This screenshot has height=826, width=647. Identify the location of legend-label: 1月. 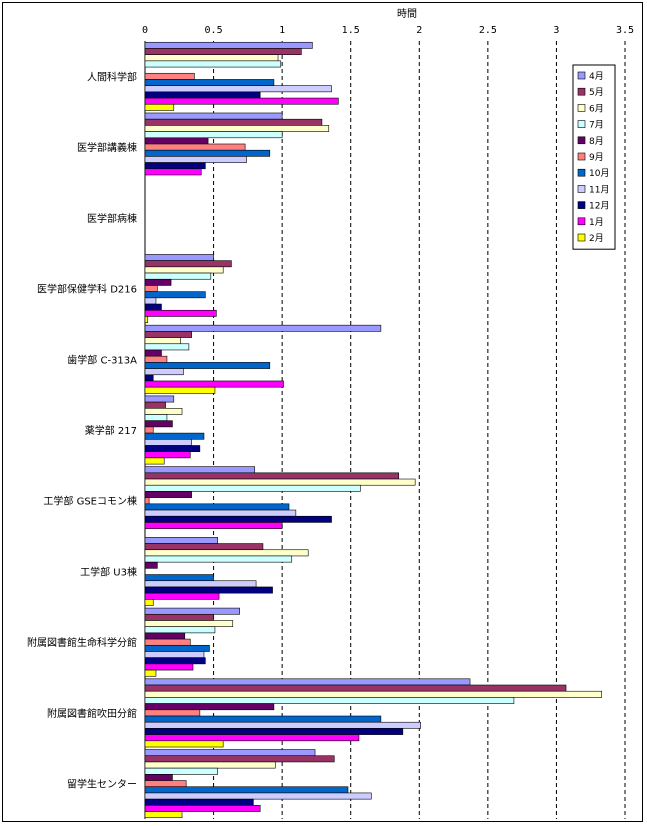
(596, 222).